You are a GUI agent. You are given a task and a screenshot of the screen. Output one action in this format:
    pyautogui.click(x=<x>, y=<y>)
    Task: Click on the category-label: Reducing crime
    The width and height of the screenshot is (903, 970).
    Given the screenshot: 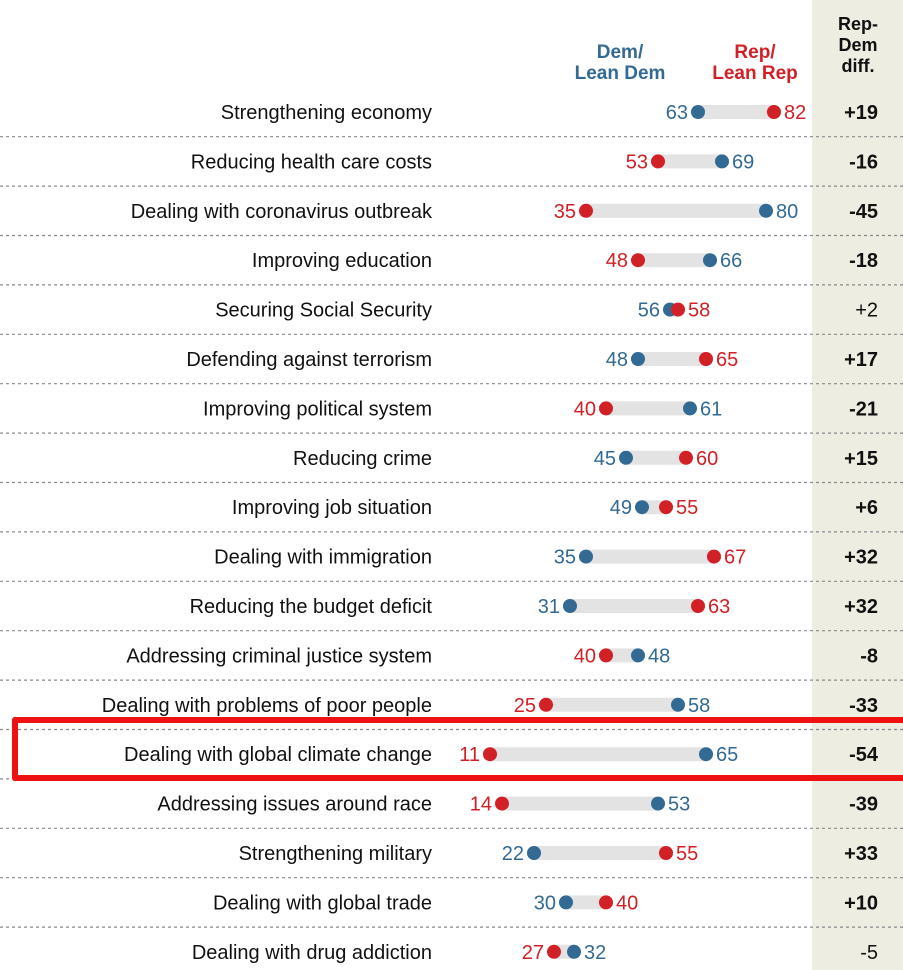 What is the action you would take?
    pyautogui.click(x=362, y=459)
    